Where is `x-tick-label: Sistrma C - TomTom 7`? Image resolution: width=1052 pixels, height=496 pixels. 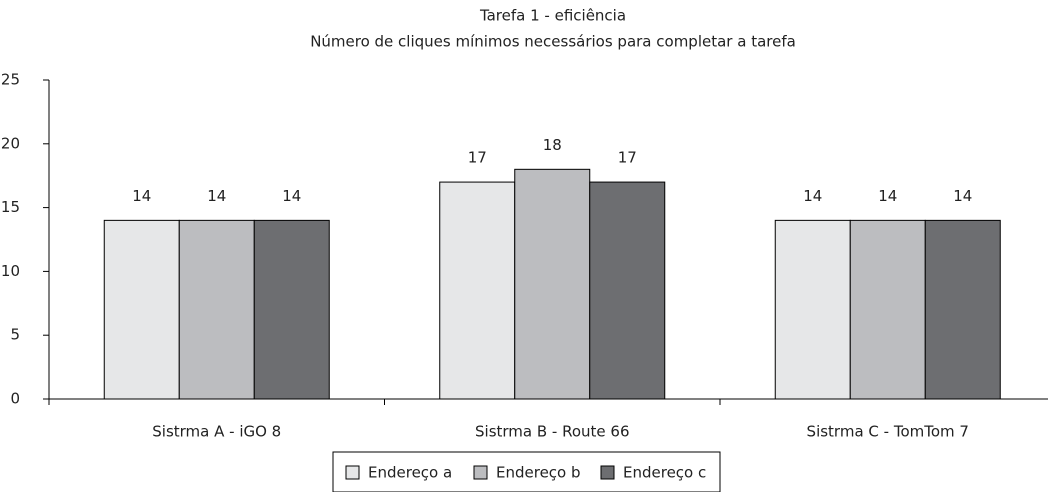
x-tick-label: Sistrma C - TomTom 7 is located at coordinates (888, 432).